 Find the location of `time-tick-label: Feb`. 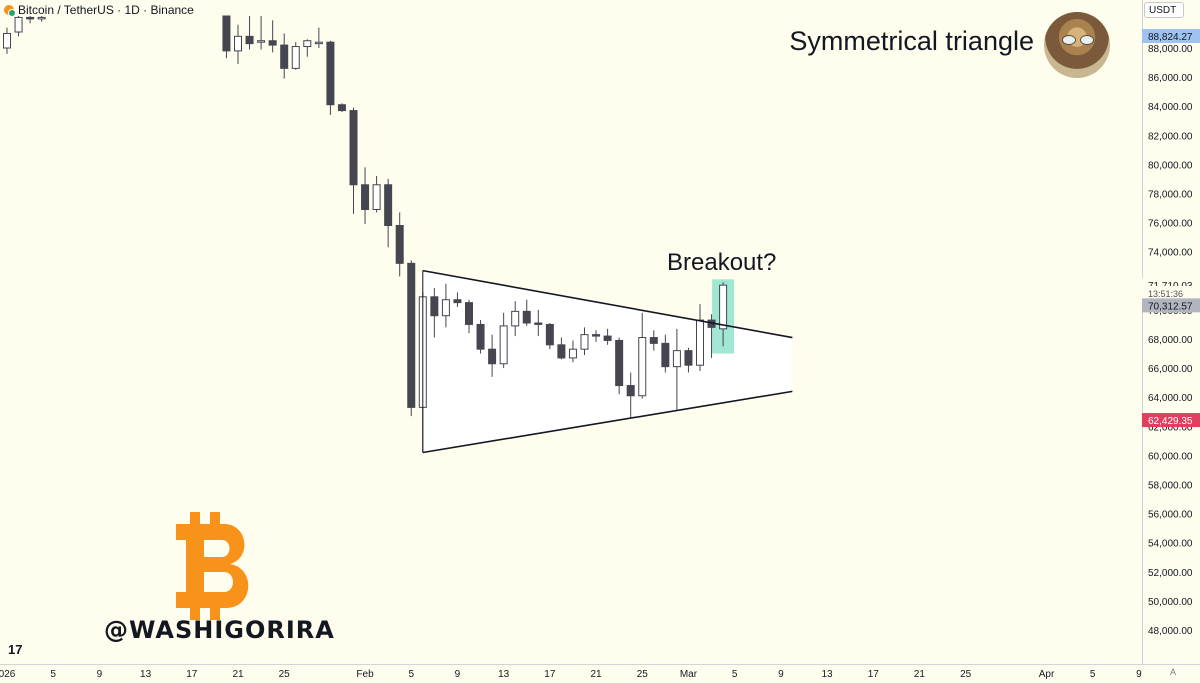

time-tick-label: Feb is located at coordinates (365, 674).